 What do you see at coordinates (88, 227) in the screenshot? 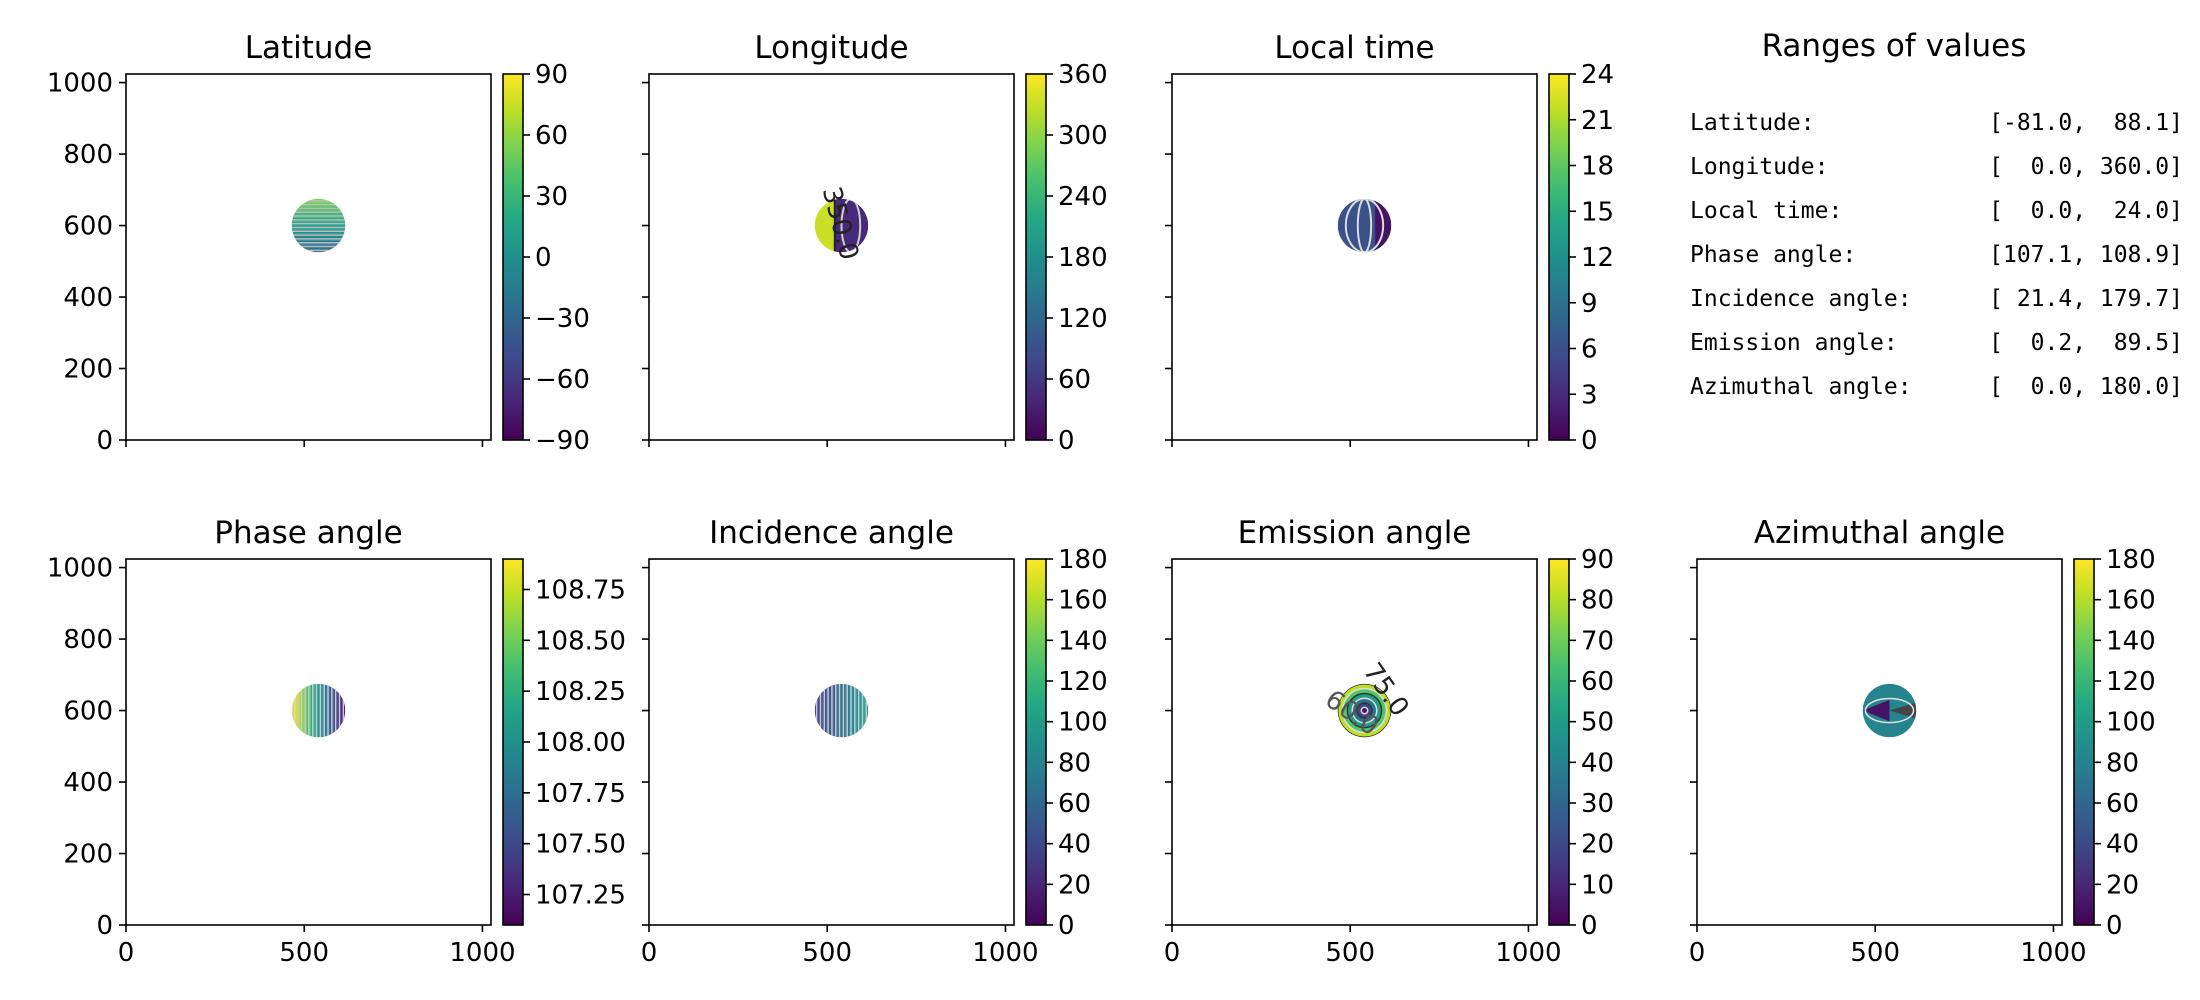
I see `y-tick-label: 600` at bounding box center [88, 227].